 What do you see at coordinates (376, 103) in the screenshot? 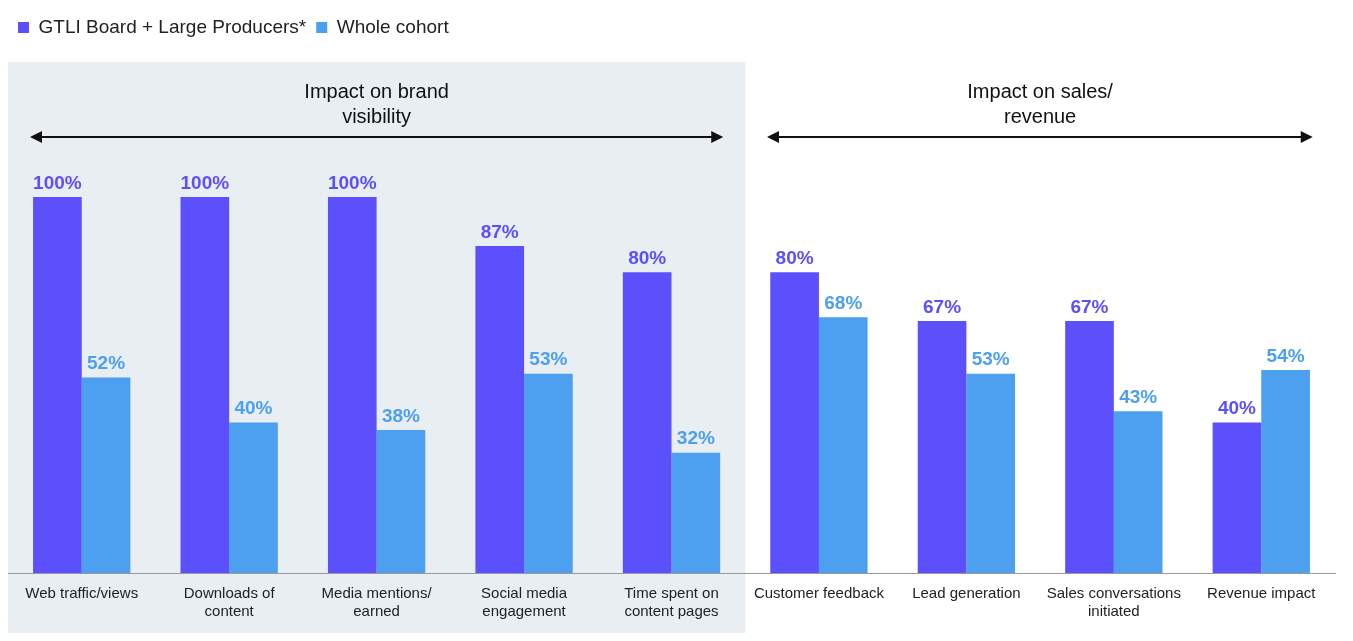
I see `band-label: Impact on brand visibility` at bounding box center [376, 103].